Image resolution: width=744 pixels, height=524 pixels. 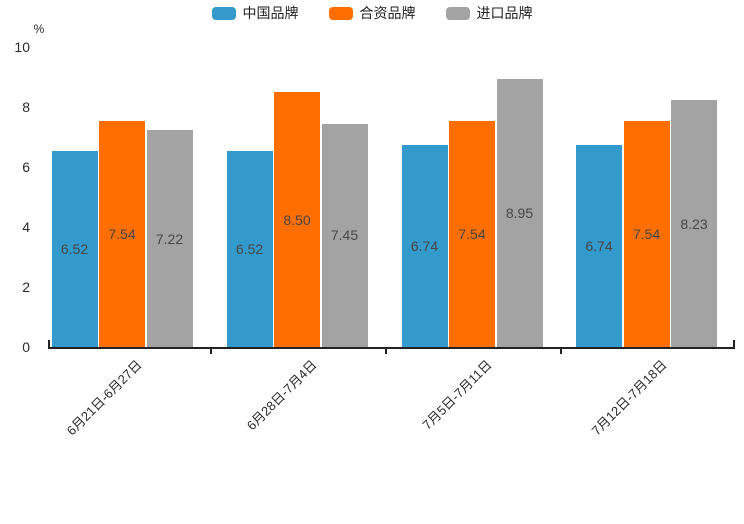 What do you see at coordinates (26, 347) in the screenshot?
I see `y-tick-label: 0` at bounding box center [26, 347].